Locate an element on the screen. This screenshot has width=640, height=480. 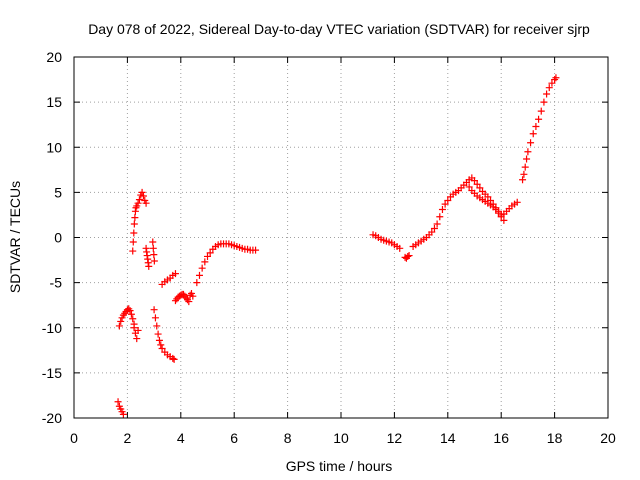
x-tick-label: 14 is located at coordinates (448, 438).